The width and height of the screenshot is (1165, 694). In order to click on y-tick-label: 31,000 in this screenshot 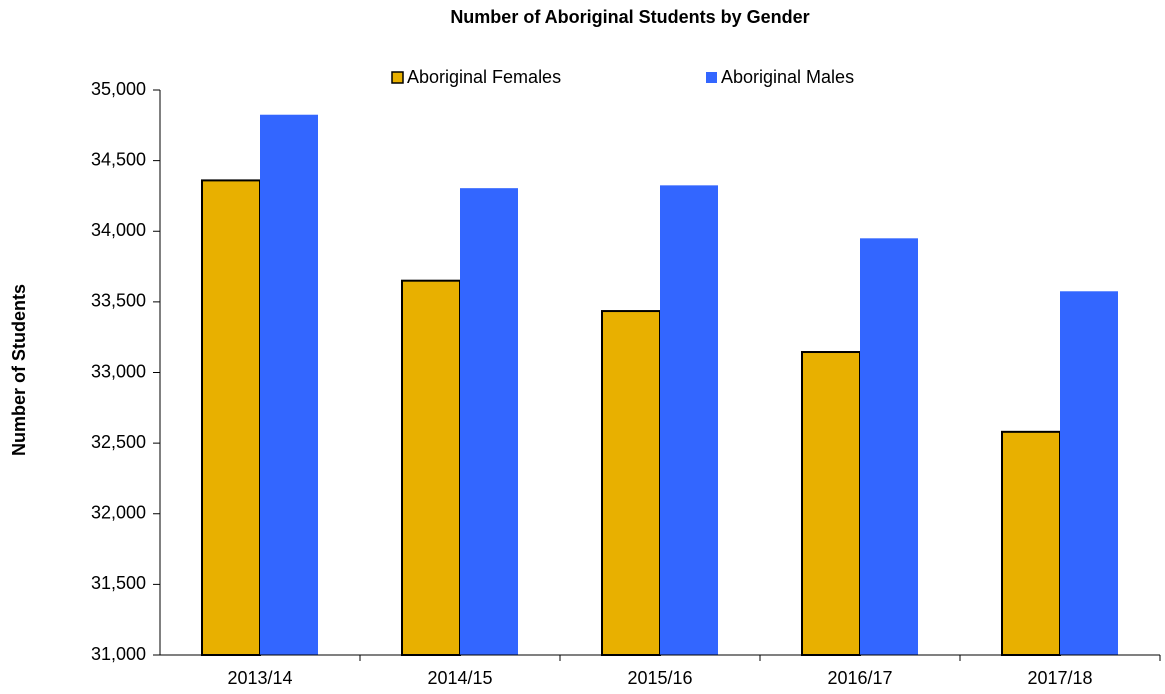, I will do `click(118, 654)`.